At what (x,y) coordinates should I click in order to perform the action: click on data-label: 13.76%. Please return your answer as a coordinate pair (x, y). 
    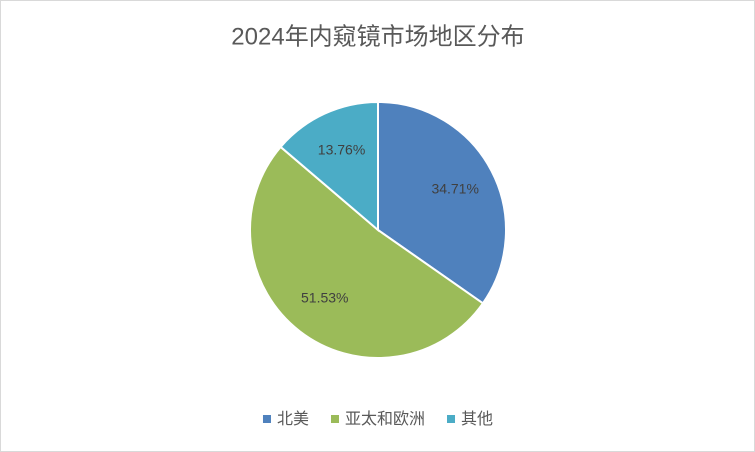
    Looking at the image, I should click on (341, 150).